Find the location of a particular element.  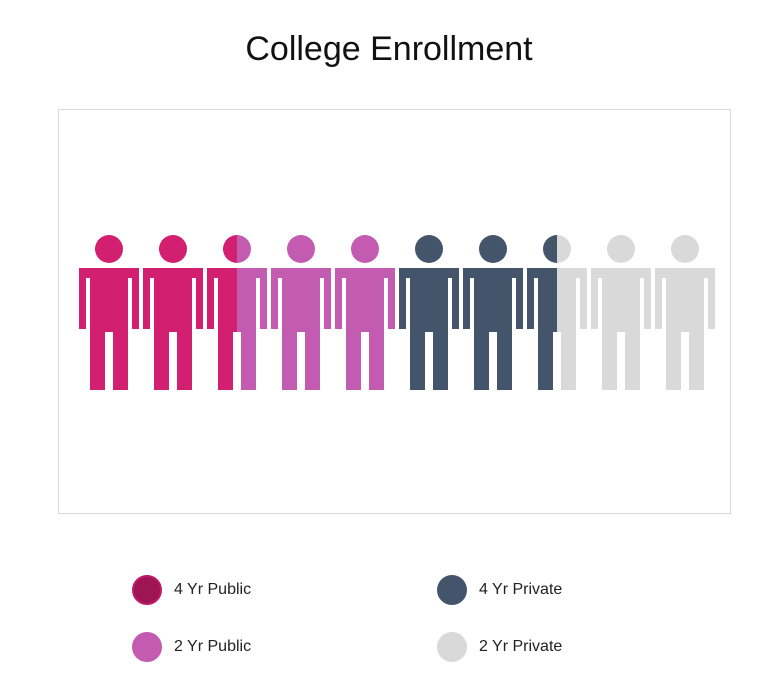

legend-item-2yr-private: 2 Yr Private is located at coordinates (499, 647).